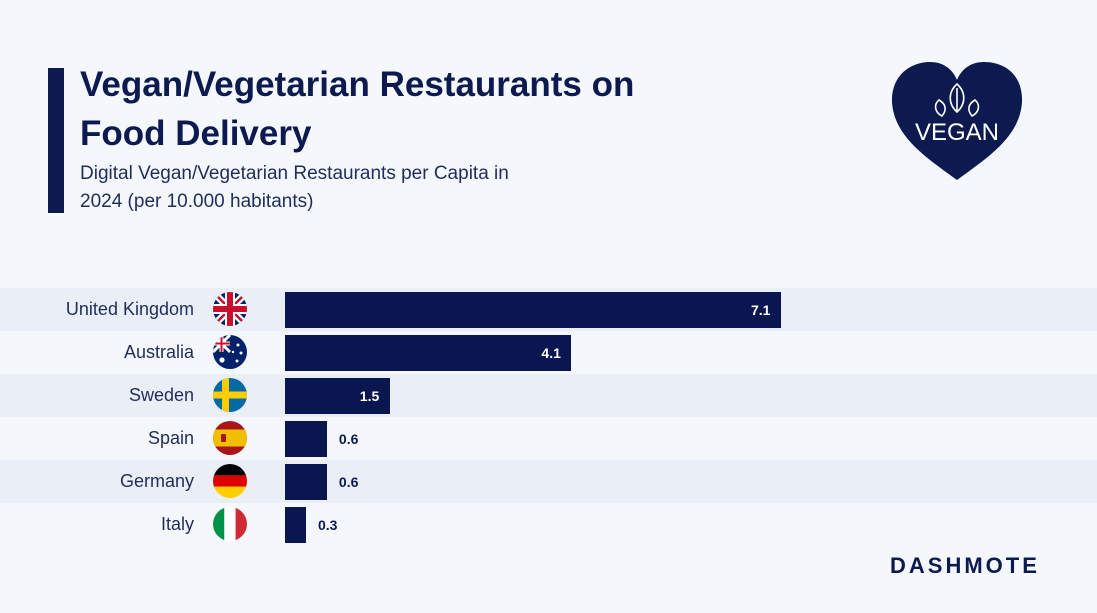 The image size is (1097, 613). I want to click on category-label-sweden: Sweden, so click(161, 395).